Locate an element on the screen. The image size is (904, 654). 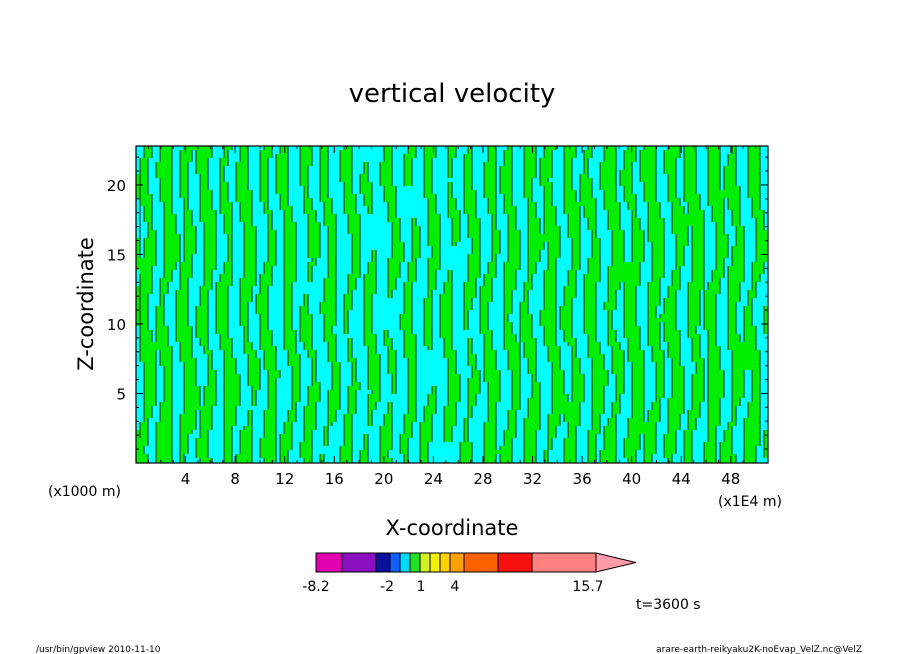
y-tick-label: 10 is located at coordinates (116, 325).